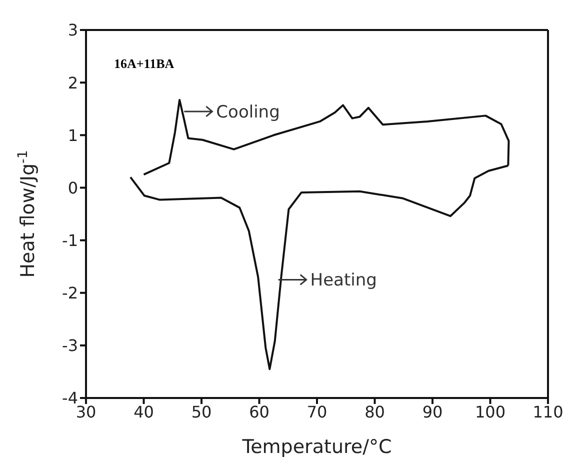 Image resolution: width=583 pixels, height=470 pixels. What do you see at coordinates (144, 412) in the screenshot?
I see `x-tick-label: 40` at bounding box center [144, 412].